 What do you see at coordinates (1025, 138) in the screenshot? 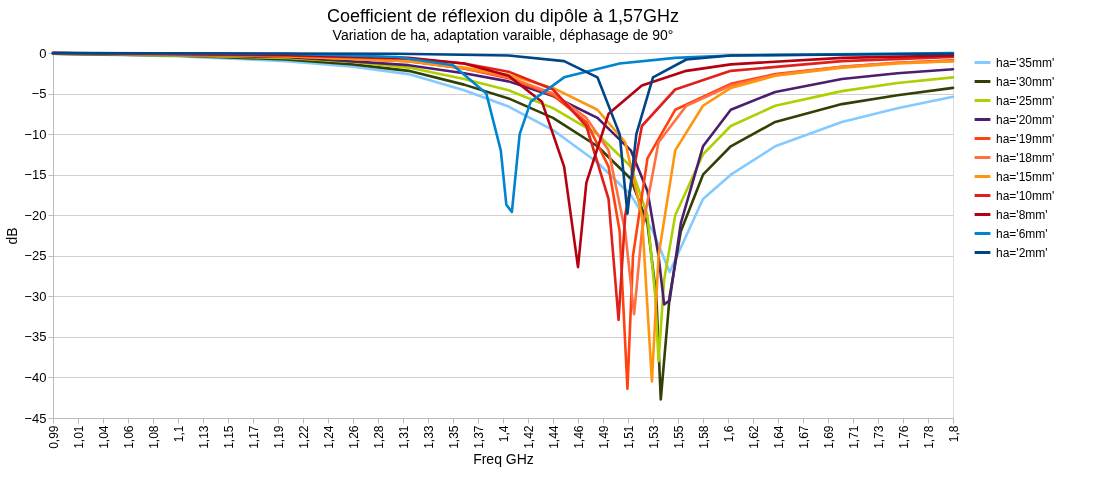
I see `legend-label: ha='19mm'` at bounding box center [1025, 138].